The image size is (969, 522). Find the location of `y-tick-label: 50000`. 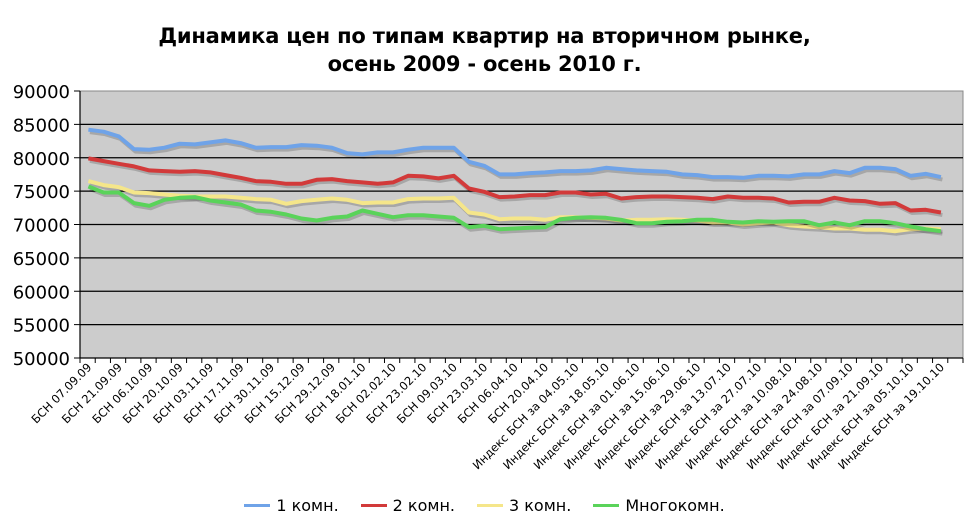

y-tick-label: 50000 is located at coordinates (41, 359).